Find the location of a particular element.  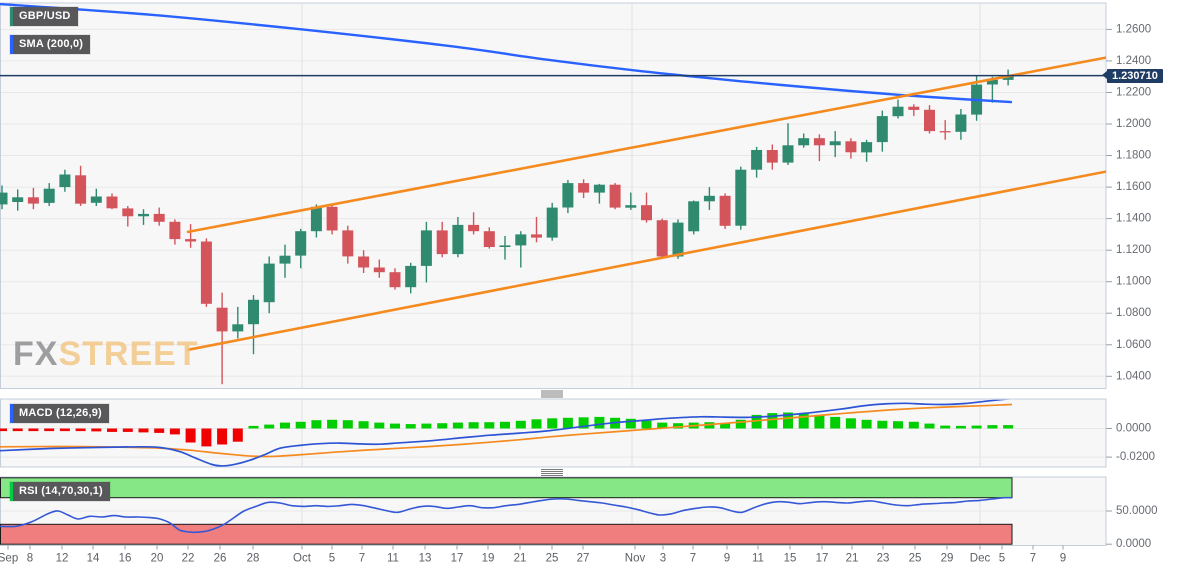

watermark-fx: FX is located at coordinates (36, 354).